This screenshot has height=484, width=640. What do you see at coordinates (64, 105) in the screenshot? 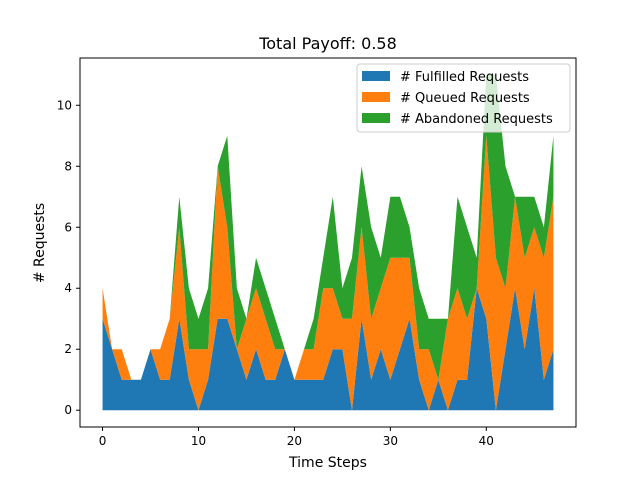
I see `y-tick-label: 10` at bounding box center [64, 105].